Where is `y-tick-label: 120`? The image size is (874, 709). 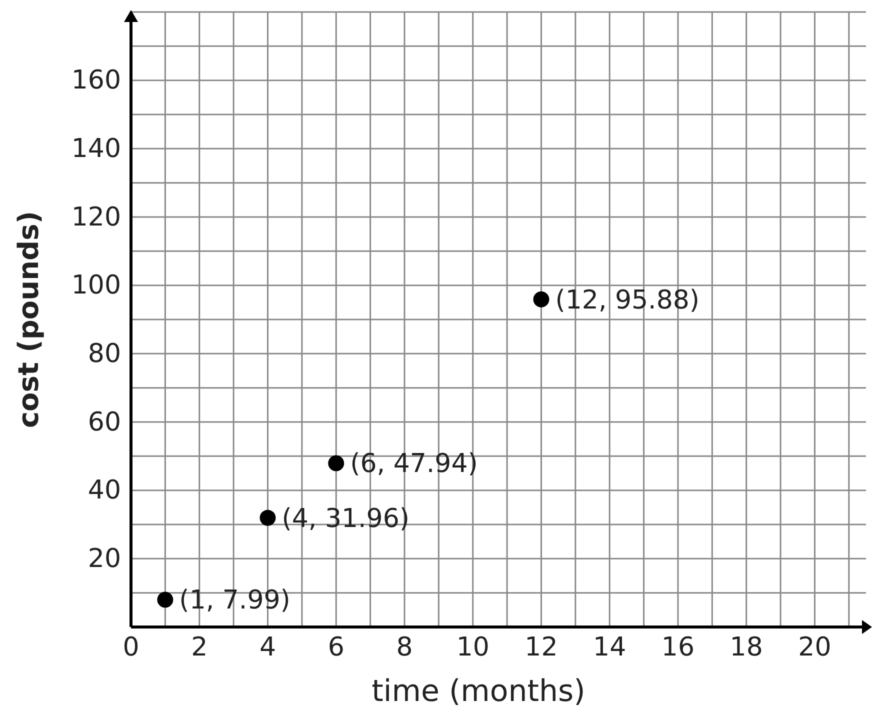 y-tick-label: 120 is located at coordinates (96, 217).